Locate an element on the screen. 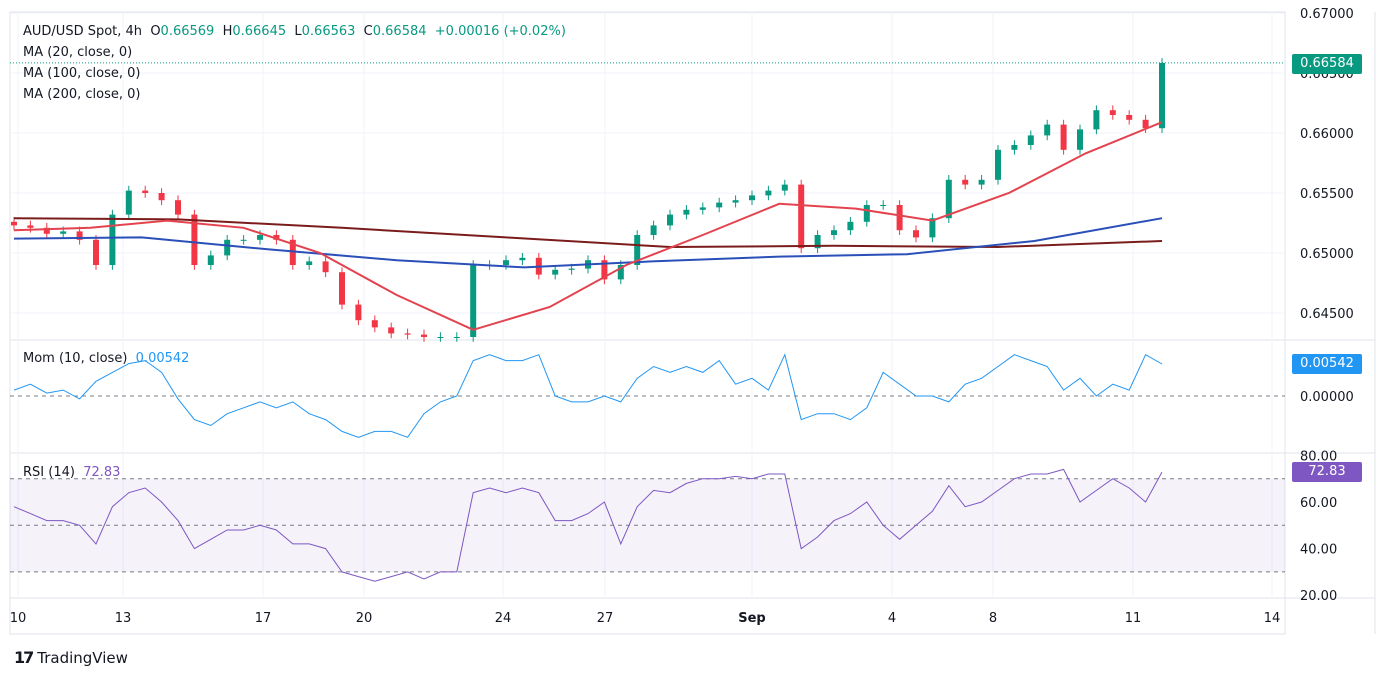  rsi-tick-label: 80.00 is located at coordinates (1318, 456).